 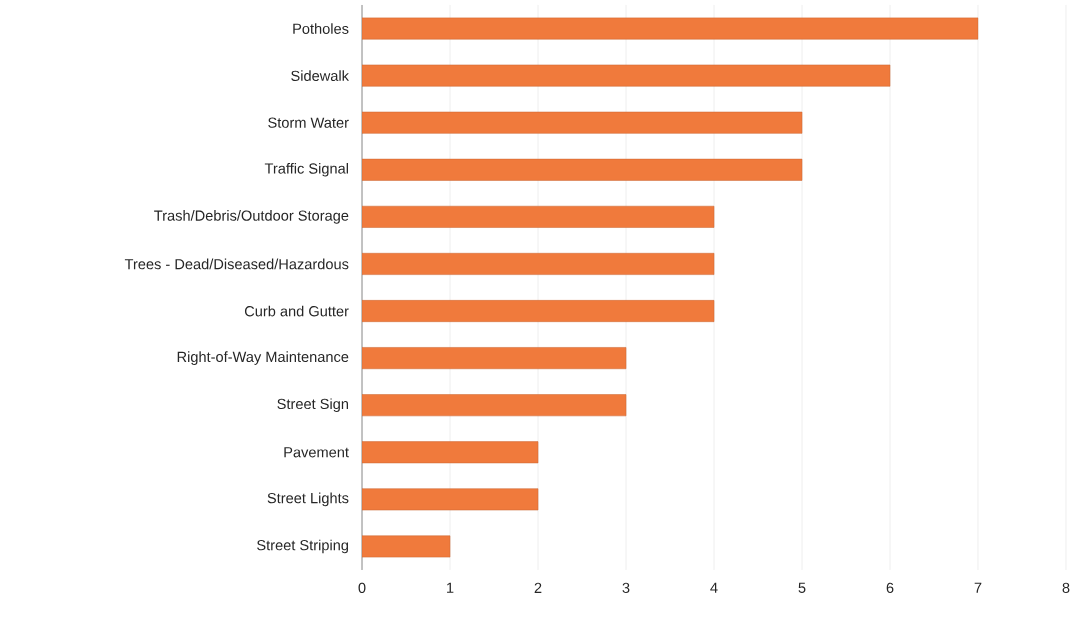 What do you see at coordinates (802, 587) in the screenshot?
I see `x-tick-label: 5` at bounding box center [802, 587].